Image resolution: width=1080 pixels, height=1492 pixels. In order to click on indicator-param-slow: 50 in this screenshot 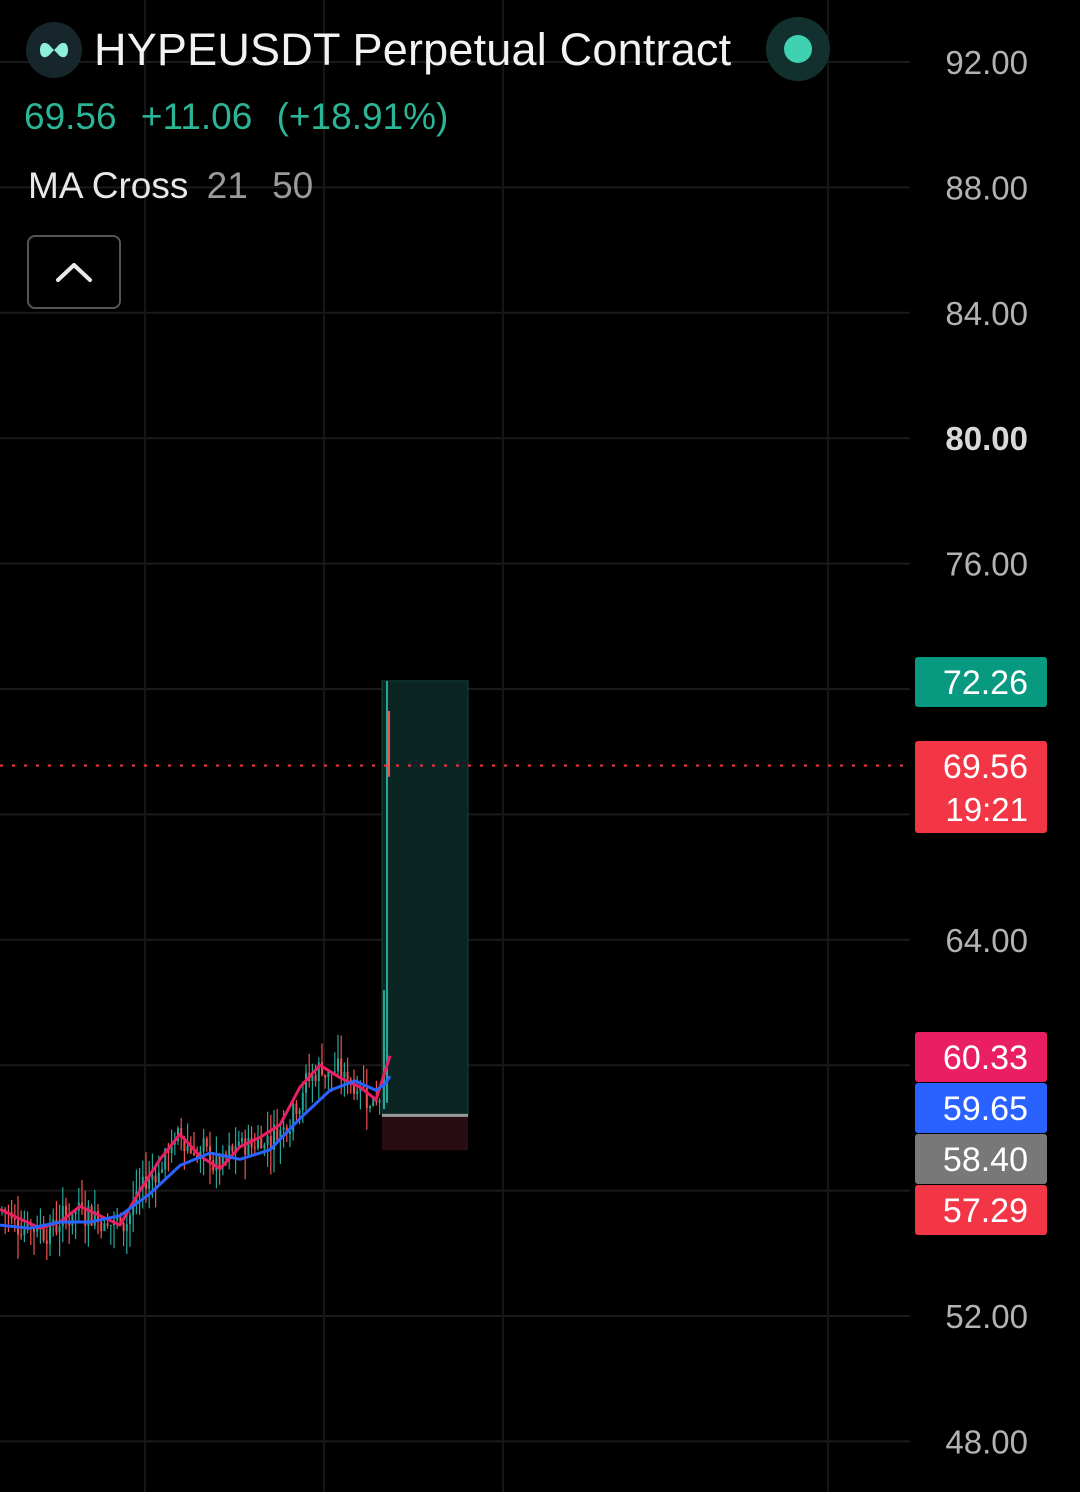, I will do `click(293, 185)`.